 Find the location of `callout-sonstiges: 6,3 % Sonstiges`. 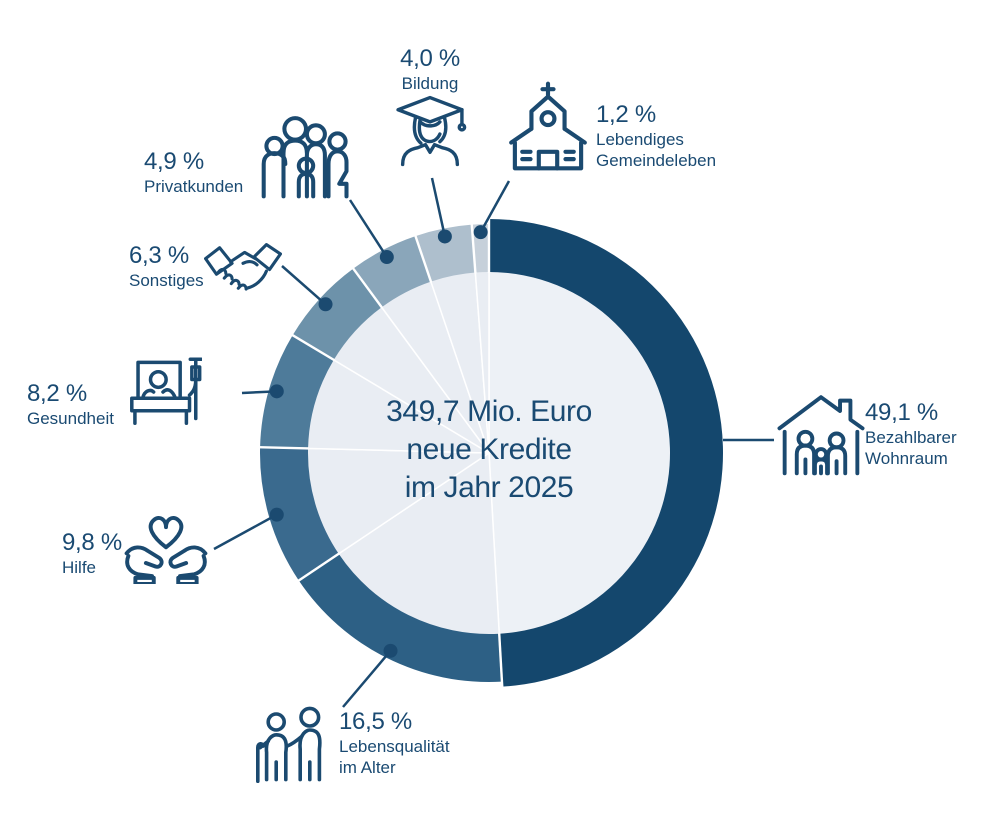

callout-sonstiges: 6,3 % Sonstiges is located at coordinates (166, 266).